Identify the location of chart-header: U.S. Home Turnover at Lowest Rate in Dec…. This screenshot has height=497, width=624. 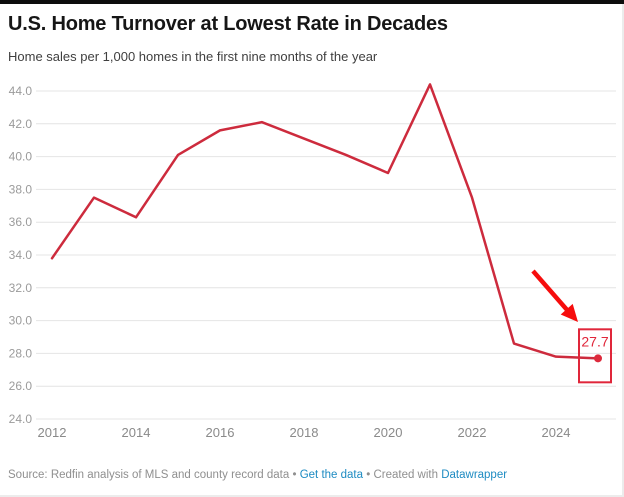
(312, 34).